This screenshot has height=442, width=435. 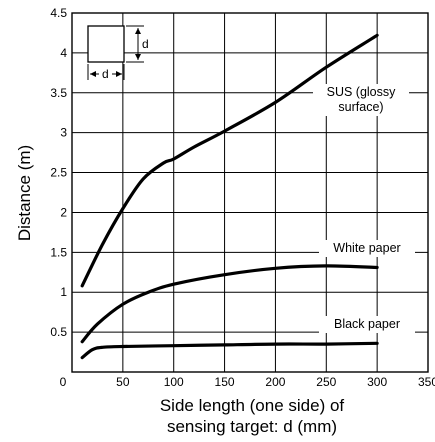 I want to click on black-paper-label: Black paper, so click(x=367, y=324).